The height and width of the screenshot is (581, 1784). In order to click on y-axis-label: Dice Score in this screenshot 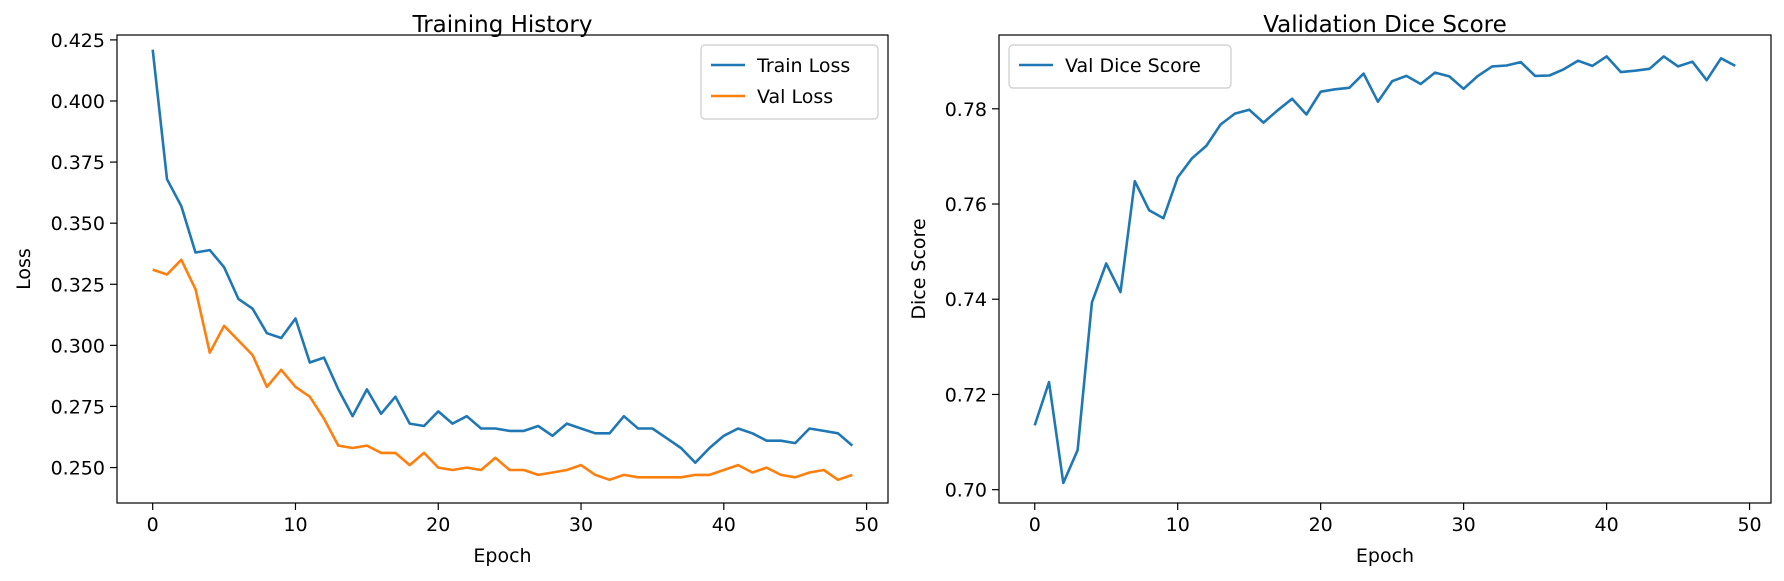, I will do `click(919, 268)`.